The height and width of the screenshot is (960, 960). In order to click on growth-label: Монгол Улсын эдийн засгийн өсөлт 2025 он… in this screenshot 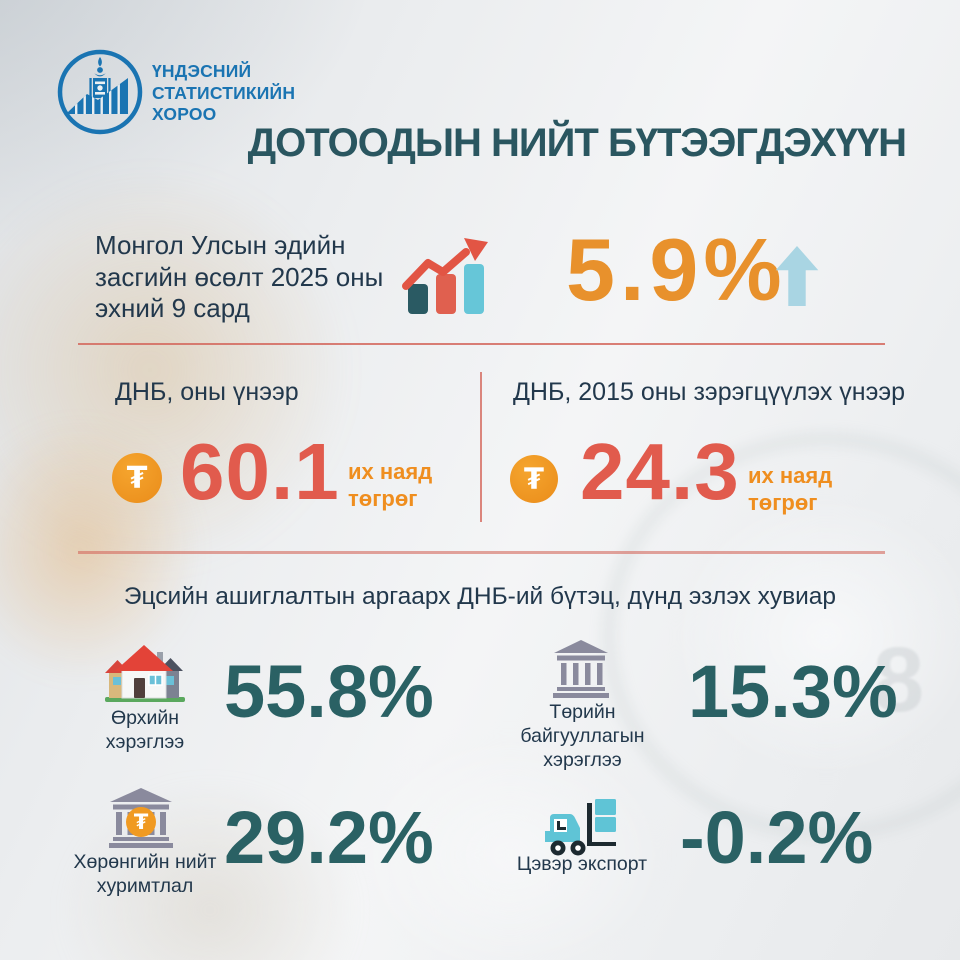, I will do `click(239, 276)`.